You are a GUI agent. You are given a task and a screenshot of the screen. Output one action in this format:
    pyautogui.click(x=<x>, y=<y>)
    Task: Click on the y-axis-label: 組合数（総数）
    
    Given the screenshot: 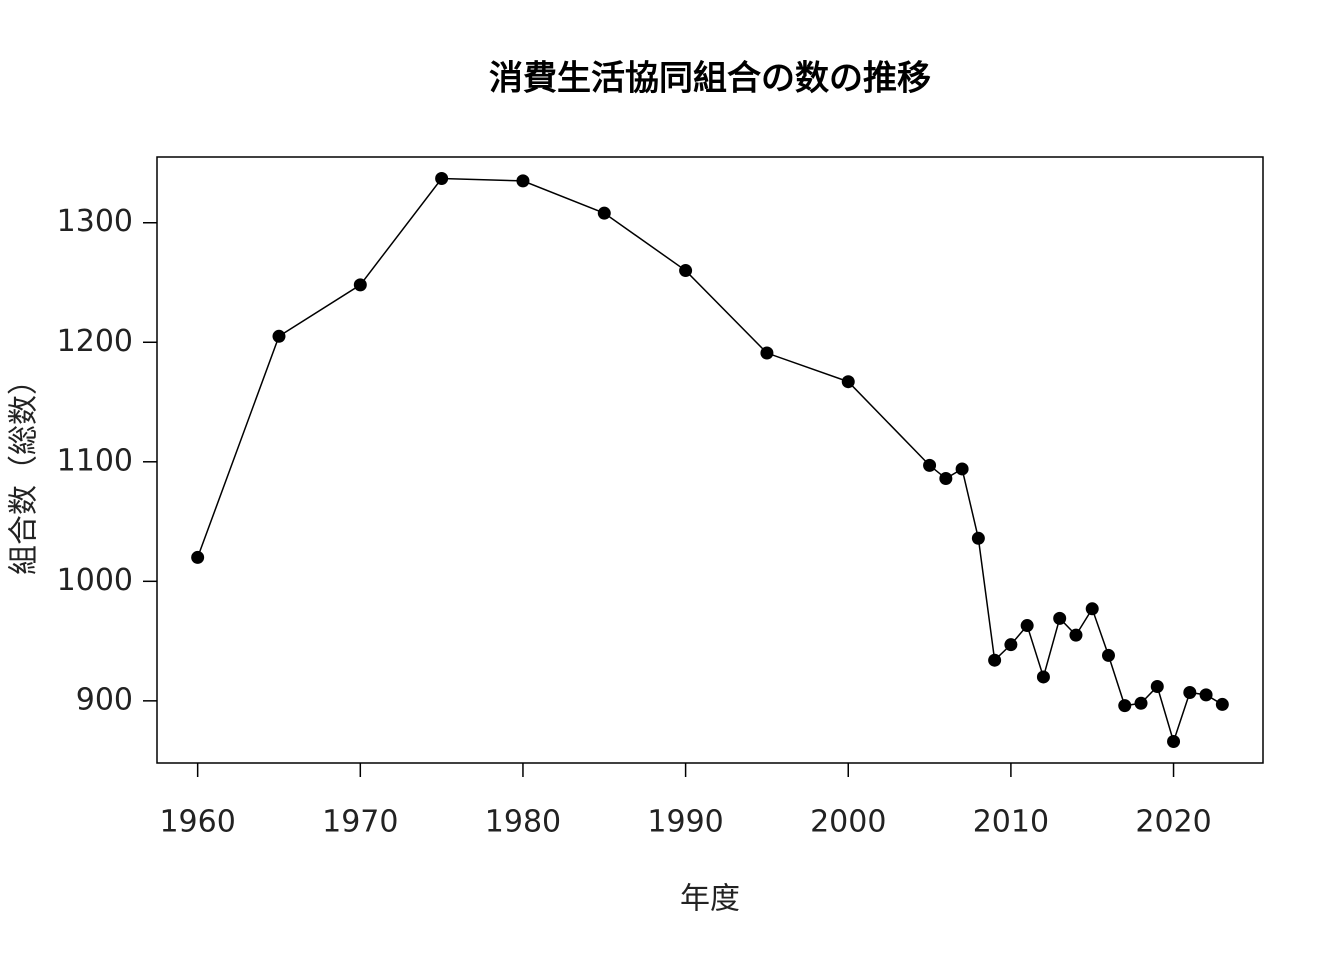 What is the action you would take?
    pyautogui.click(x=24, y=470)
    